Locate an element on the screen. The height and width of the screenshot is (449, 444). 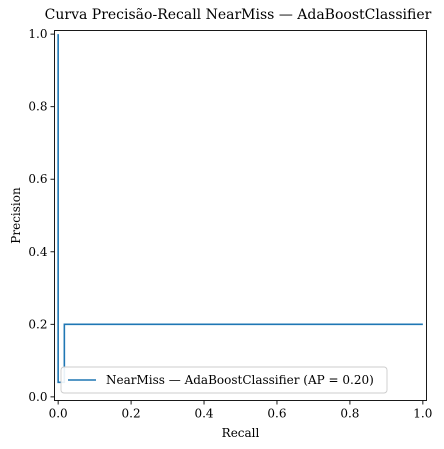
x-tick-label: 0.0 is located at coordinates (58, 414).